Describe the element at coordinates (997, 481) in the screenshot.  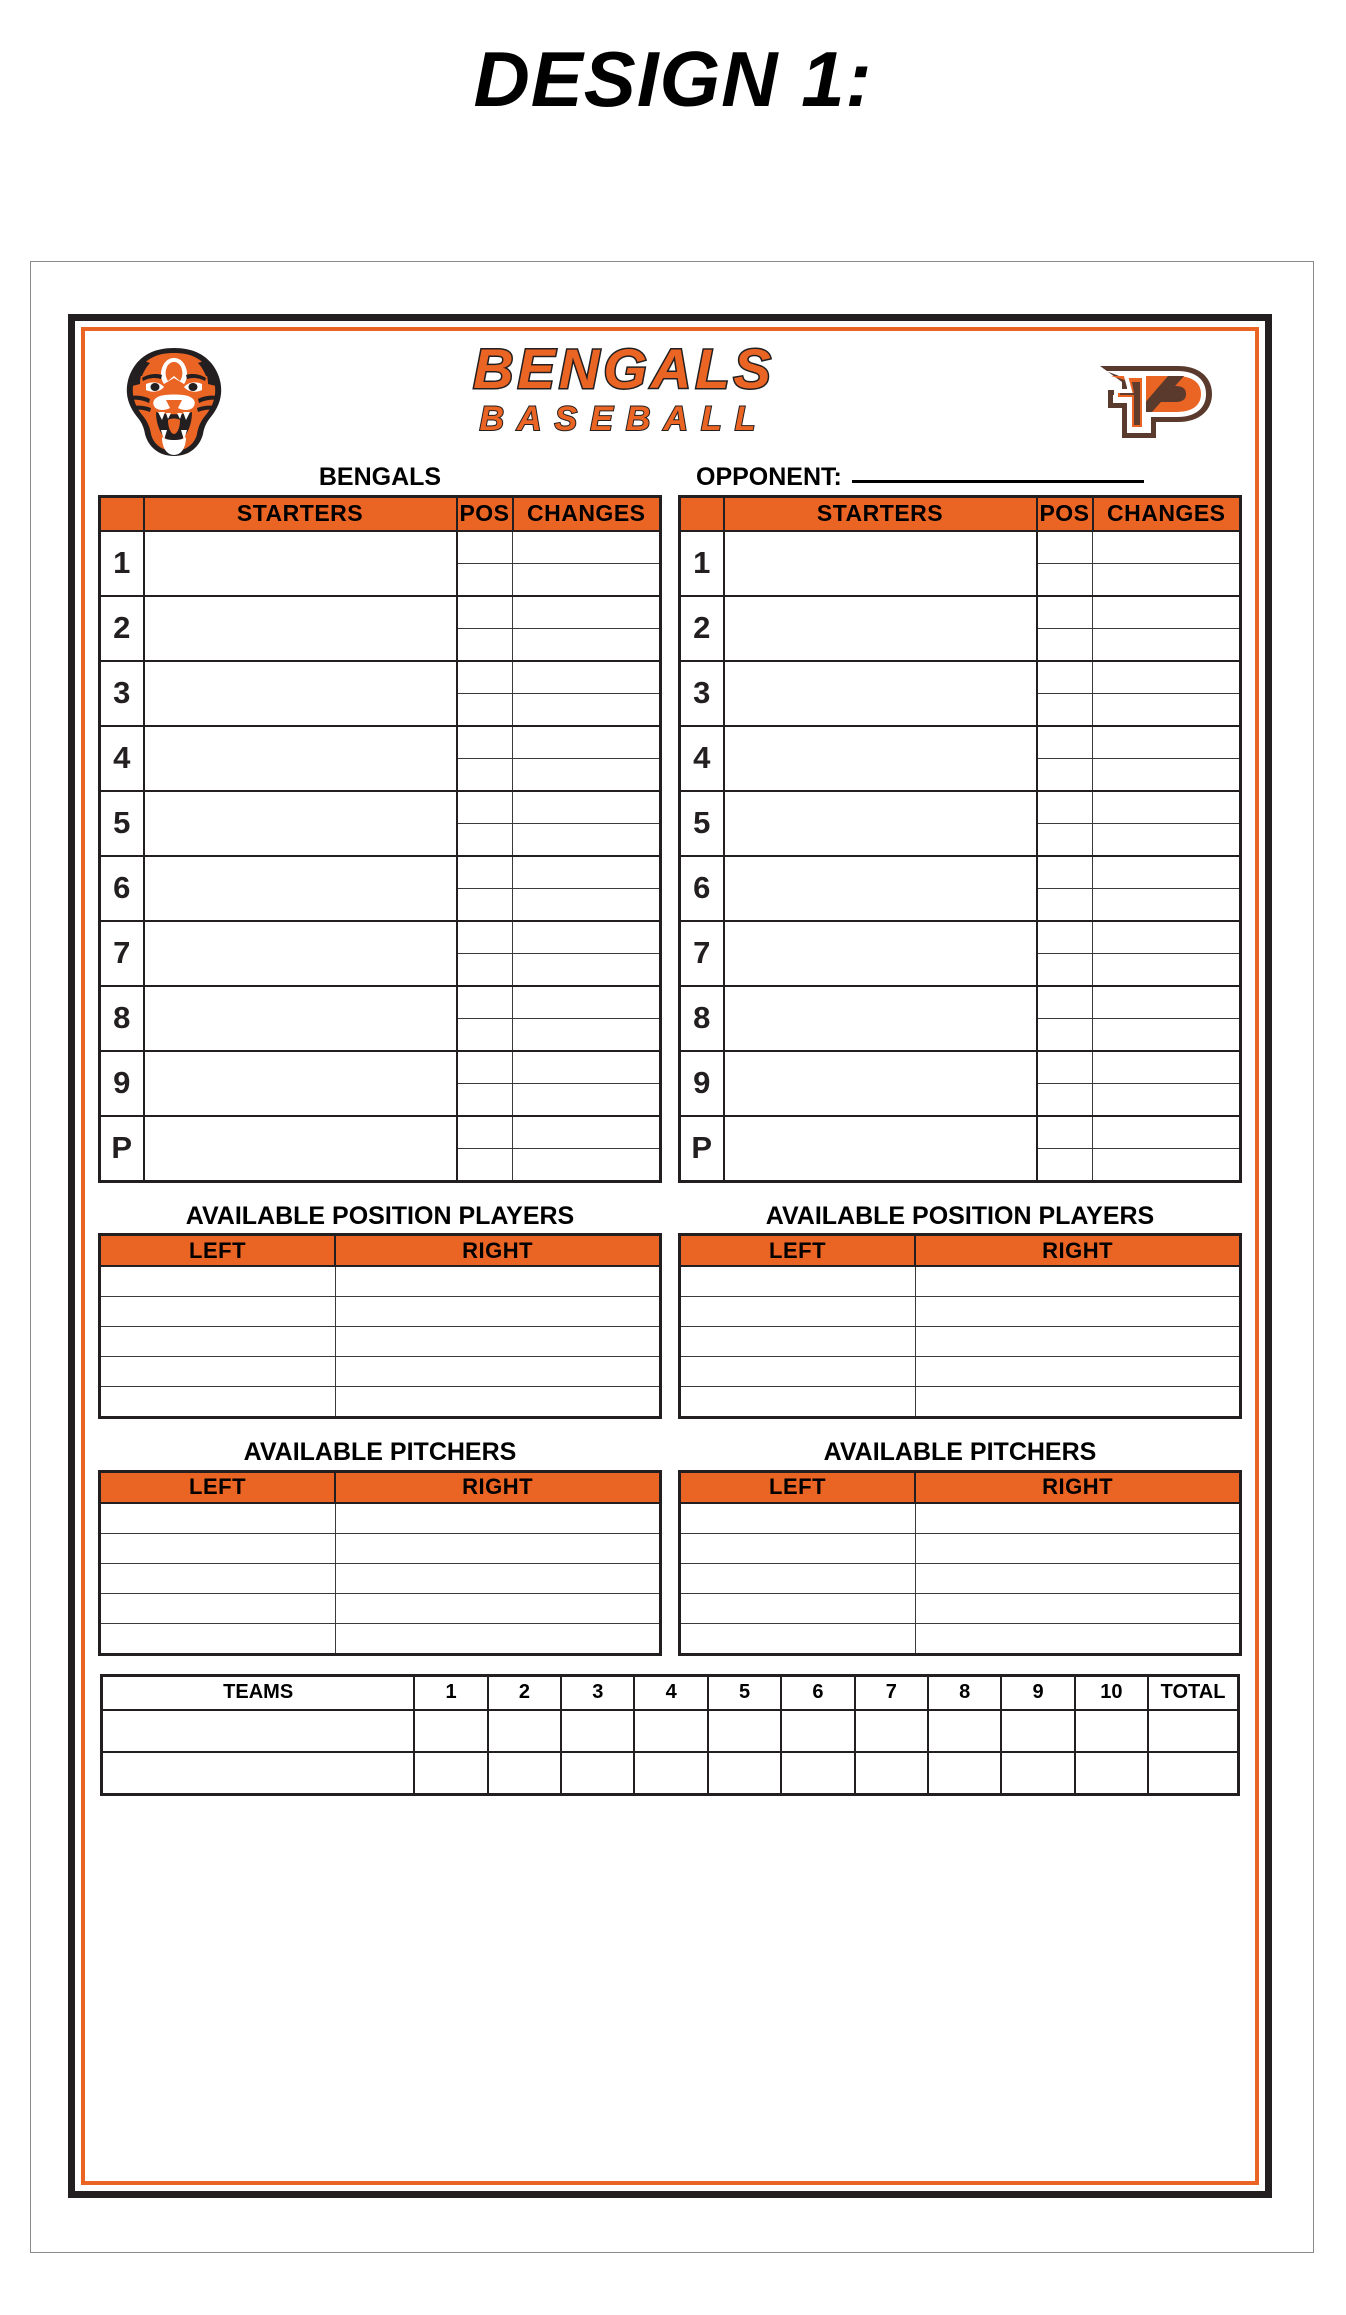
I see `opponent-name-blank` at that location.